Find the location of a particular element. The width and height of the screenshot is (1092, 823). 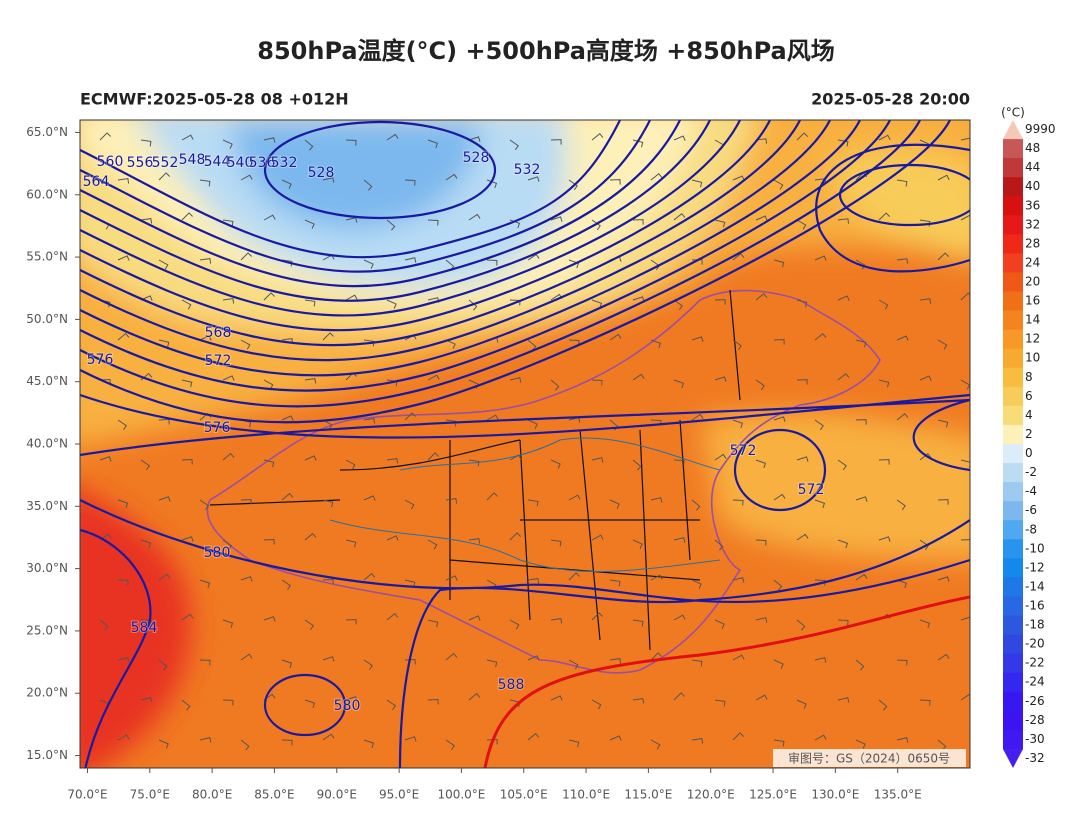

contour-label: 528 is located at coordinates (321, 173).